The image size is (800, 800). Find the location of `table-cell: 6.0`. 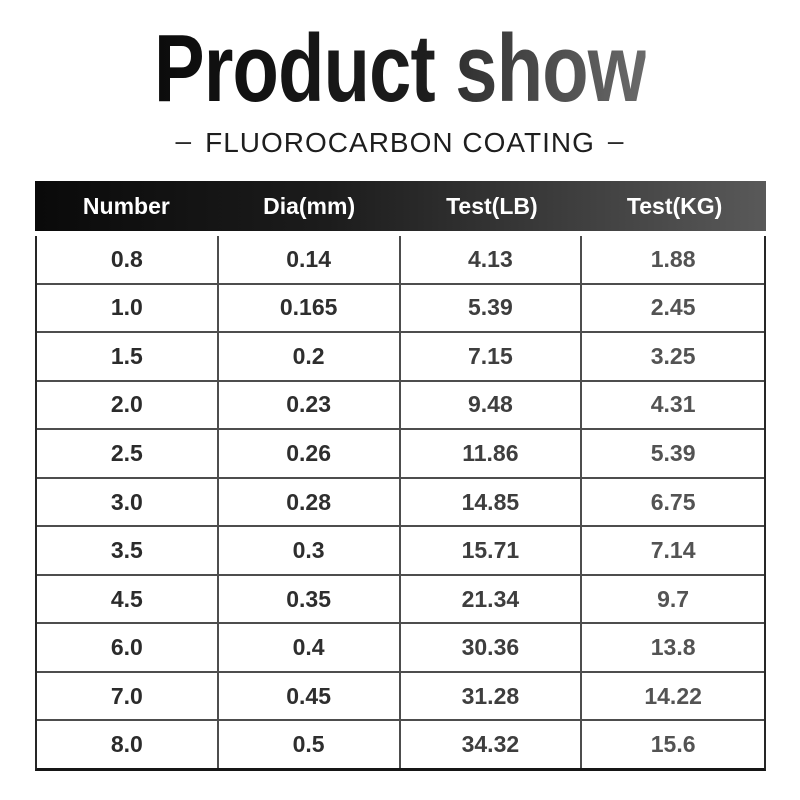

table-cell: 6.0 is located at coordinates (128, 647).